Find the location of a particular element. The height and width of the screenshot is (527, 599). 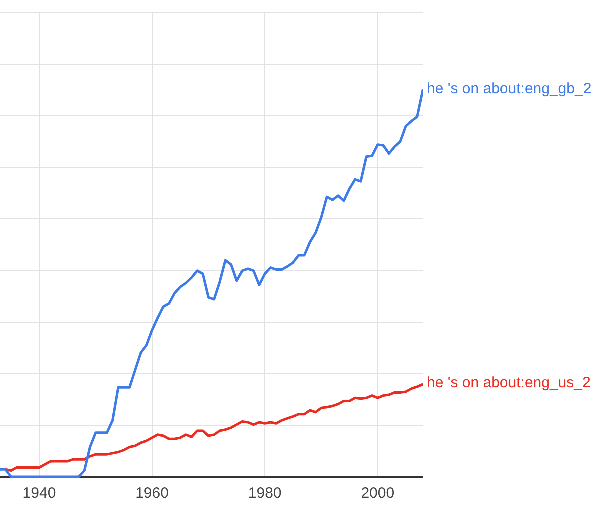

x-tick-label: 2000 is located at coordinates (378, 493).